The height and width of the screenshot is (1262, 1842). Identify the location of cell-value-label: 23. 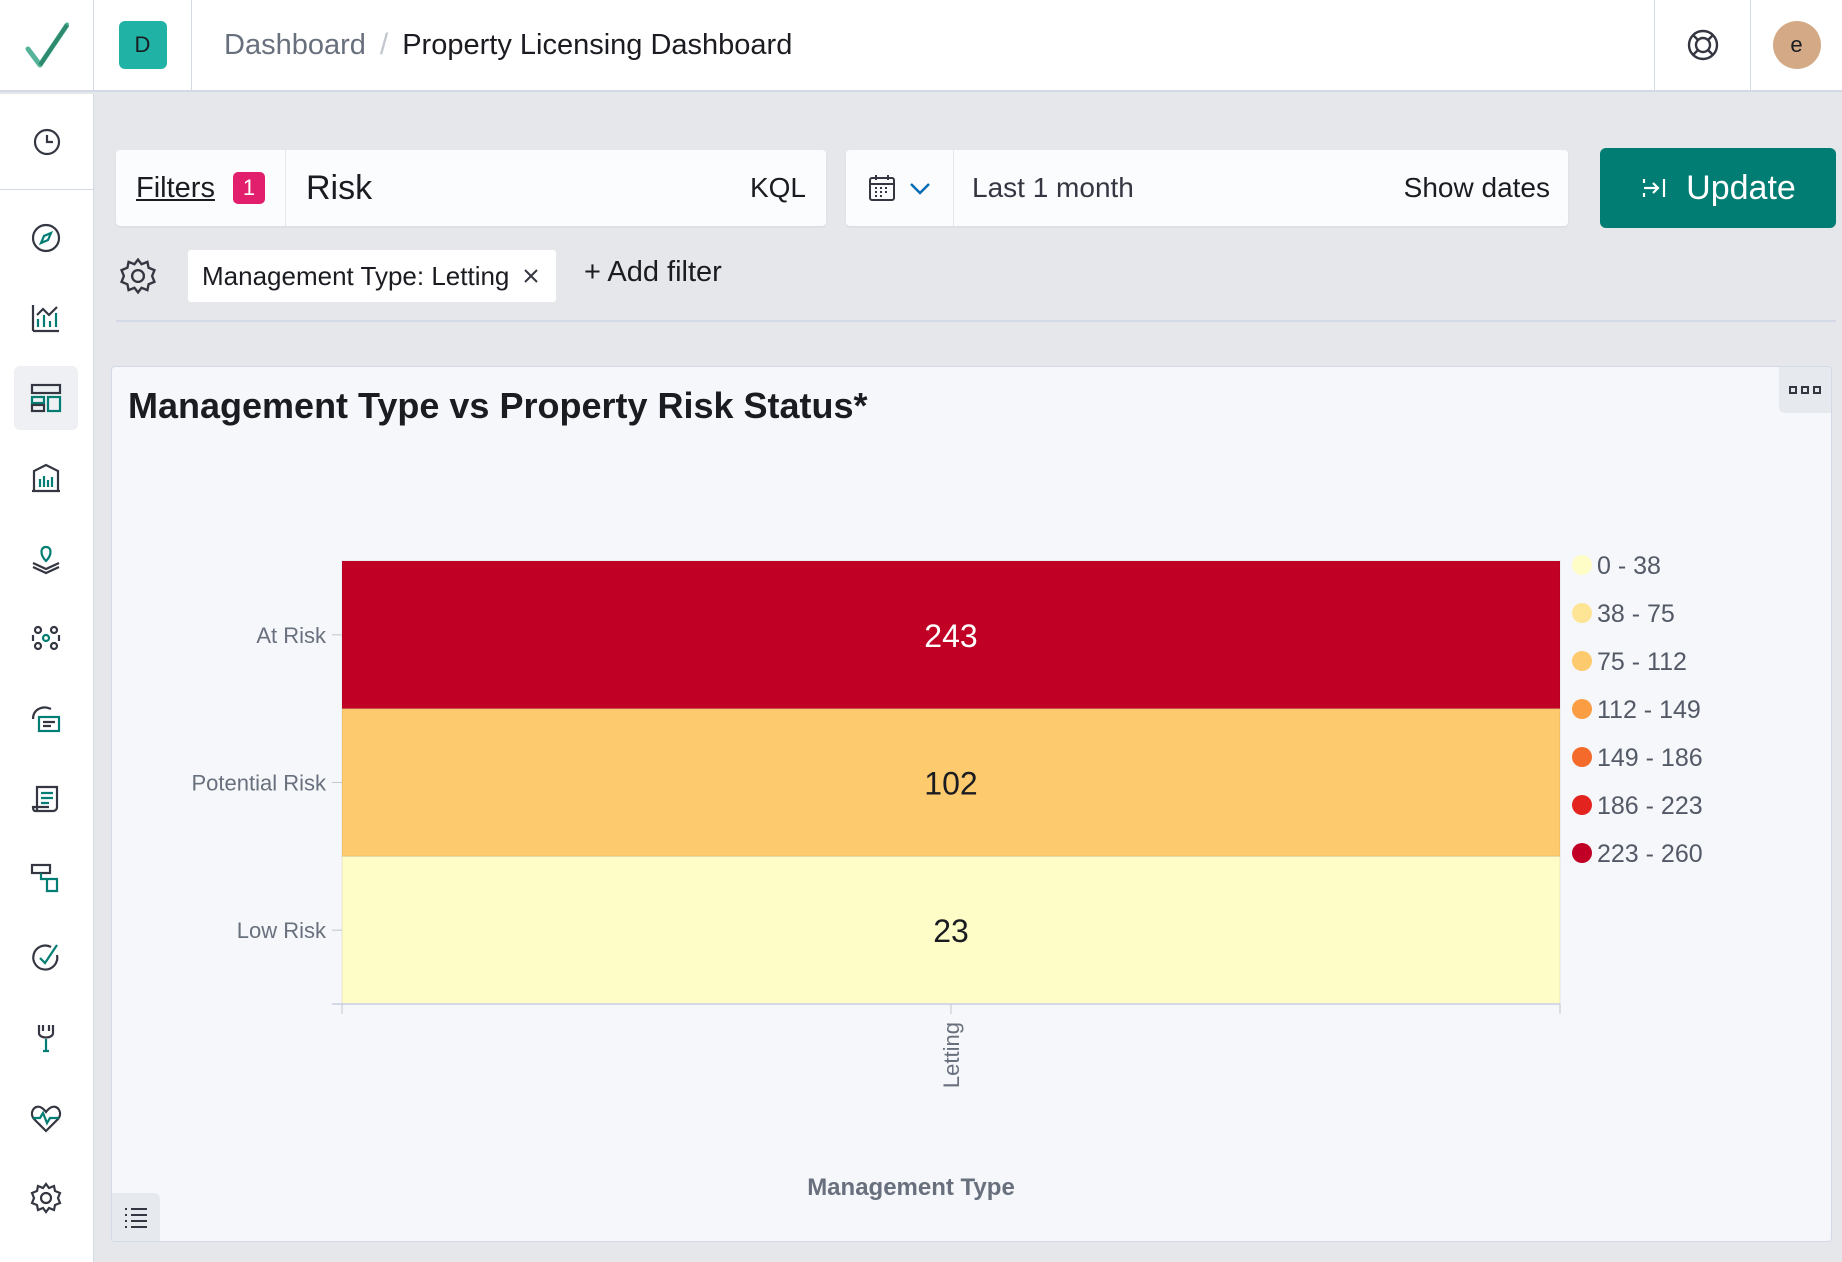
(951, 931).